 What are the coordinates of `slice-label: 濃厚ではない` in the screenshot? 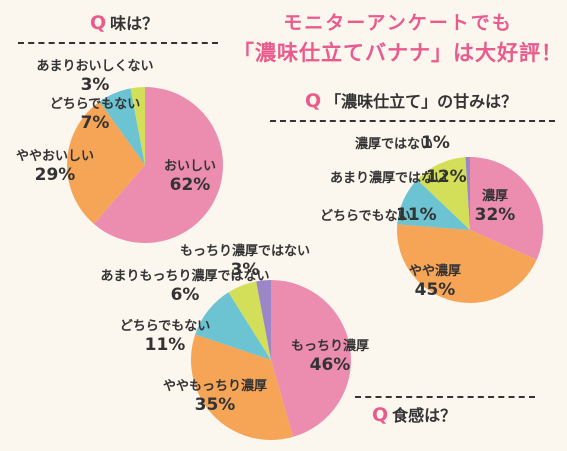 It's located at (394, 144).